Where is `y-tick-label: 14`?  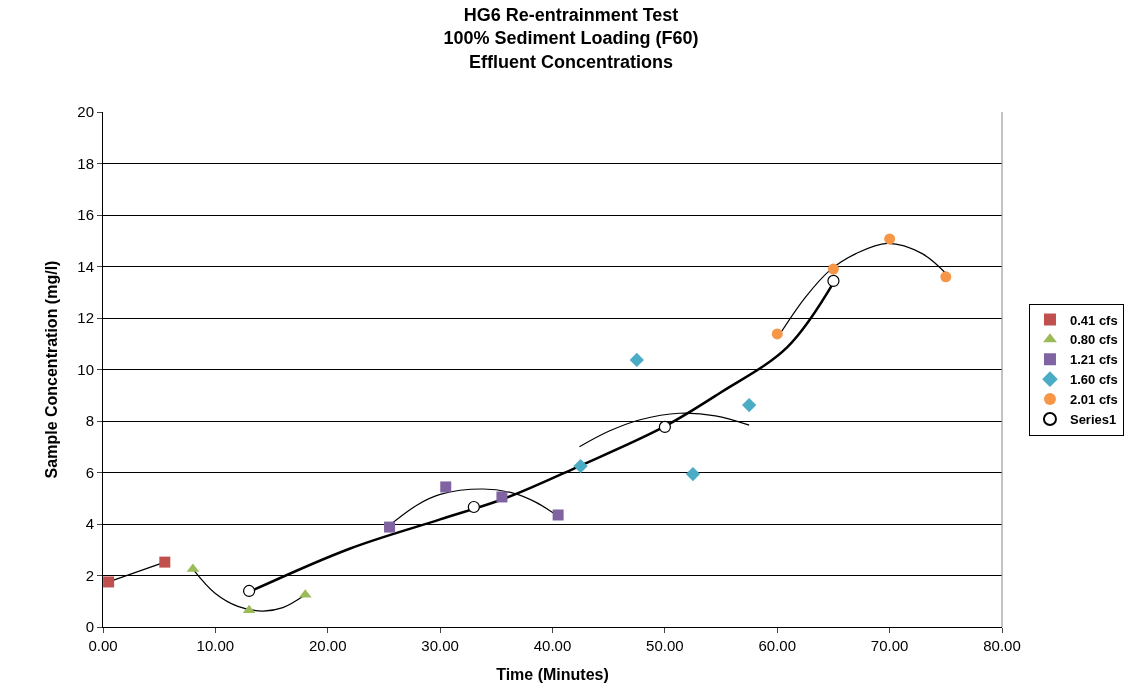 y-tick-label: 14 is located at coordinates (85, 266).